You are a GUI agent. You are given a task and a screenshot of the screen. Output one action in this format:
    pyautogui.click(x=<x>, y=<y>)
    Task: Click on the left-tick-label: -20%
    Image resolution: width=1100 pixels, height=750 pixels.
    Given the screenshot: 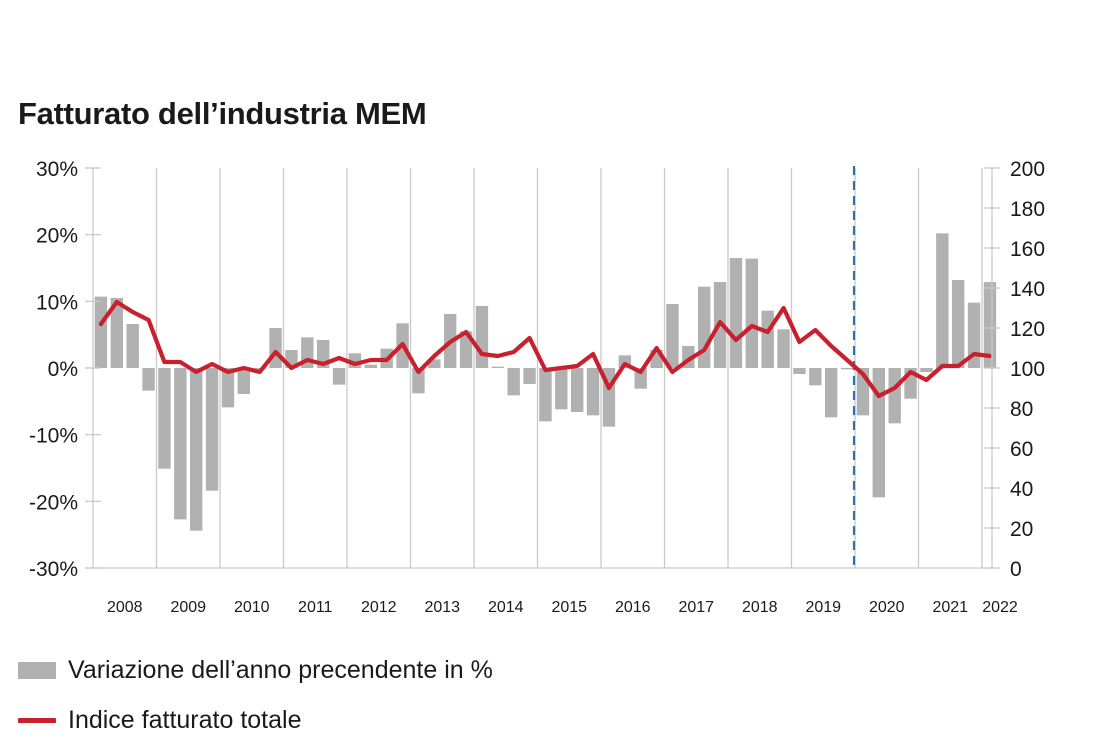 What is the action you would take?
    pyautogui.click(x=53, y=502)
    